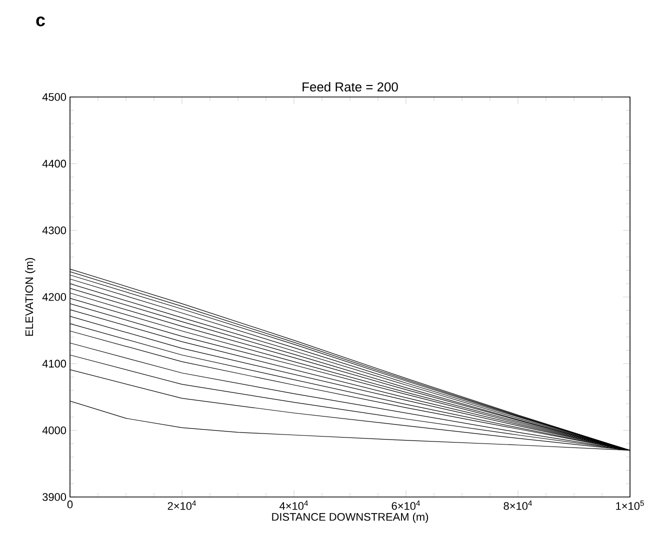 This screenshot has height=535, width=657. What do you see at coordinates (350, 87) in the screenshot?
I see `chart-title: Feed Rate = 200` at bounding box center [350, 87].